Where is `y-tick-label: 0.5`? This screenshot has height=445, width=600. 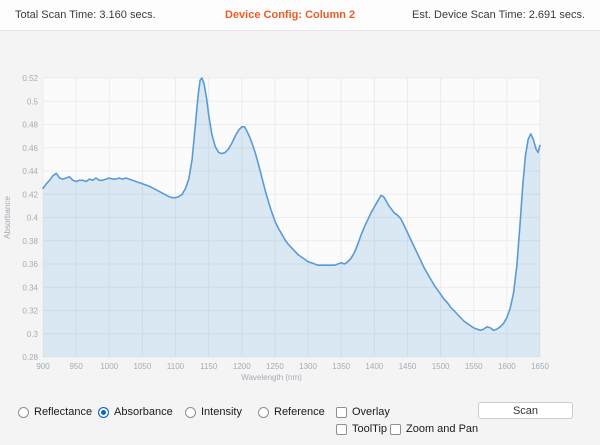 y-tick-label: 0.5 is located at coordinates (33, 101).